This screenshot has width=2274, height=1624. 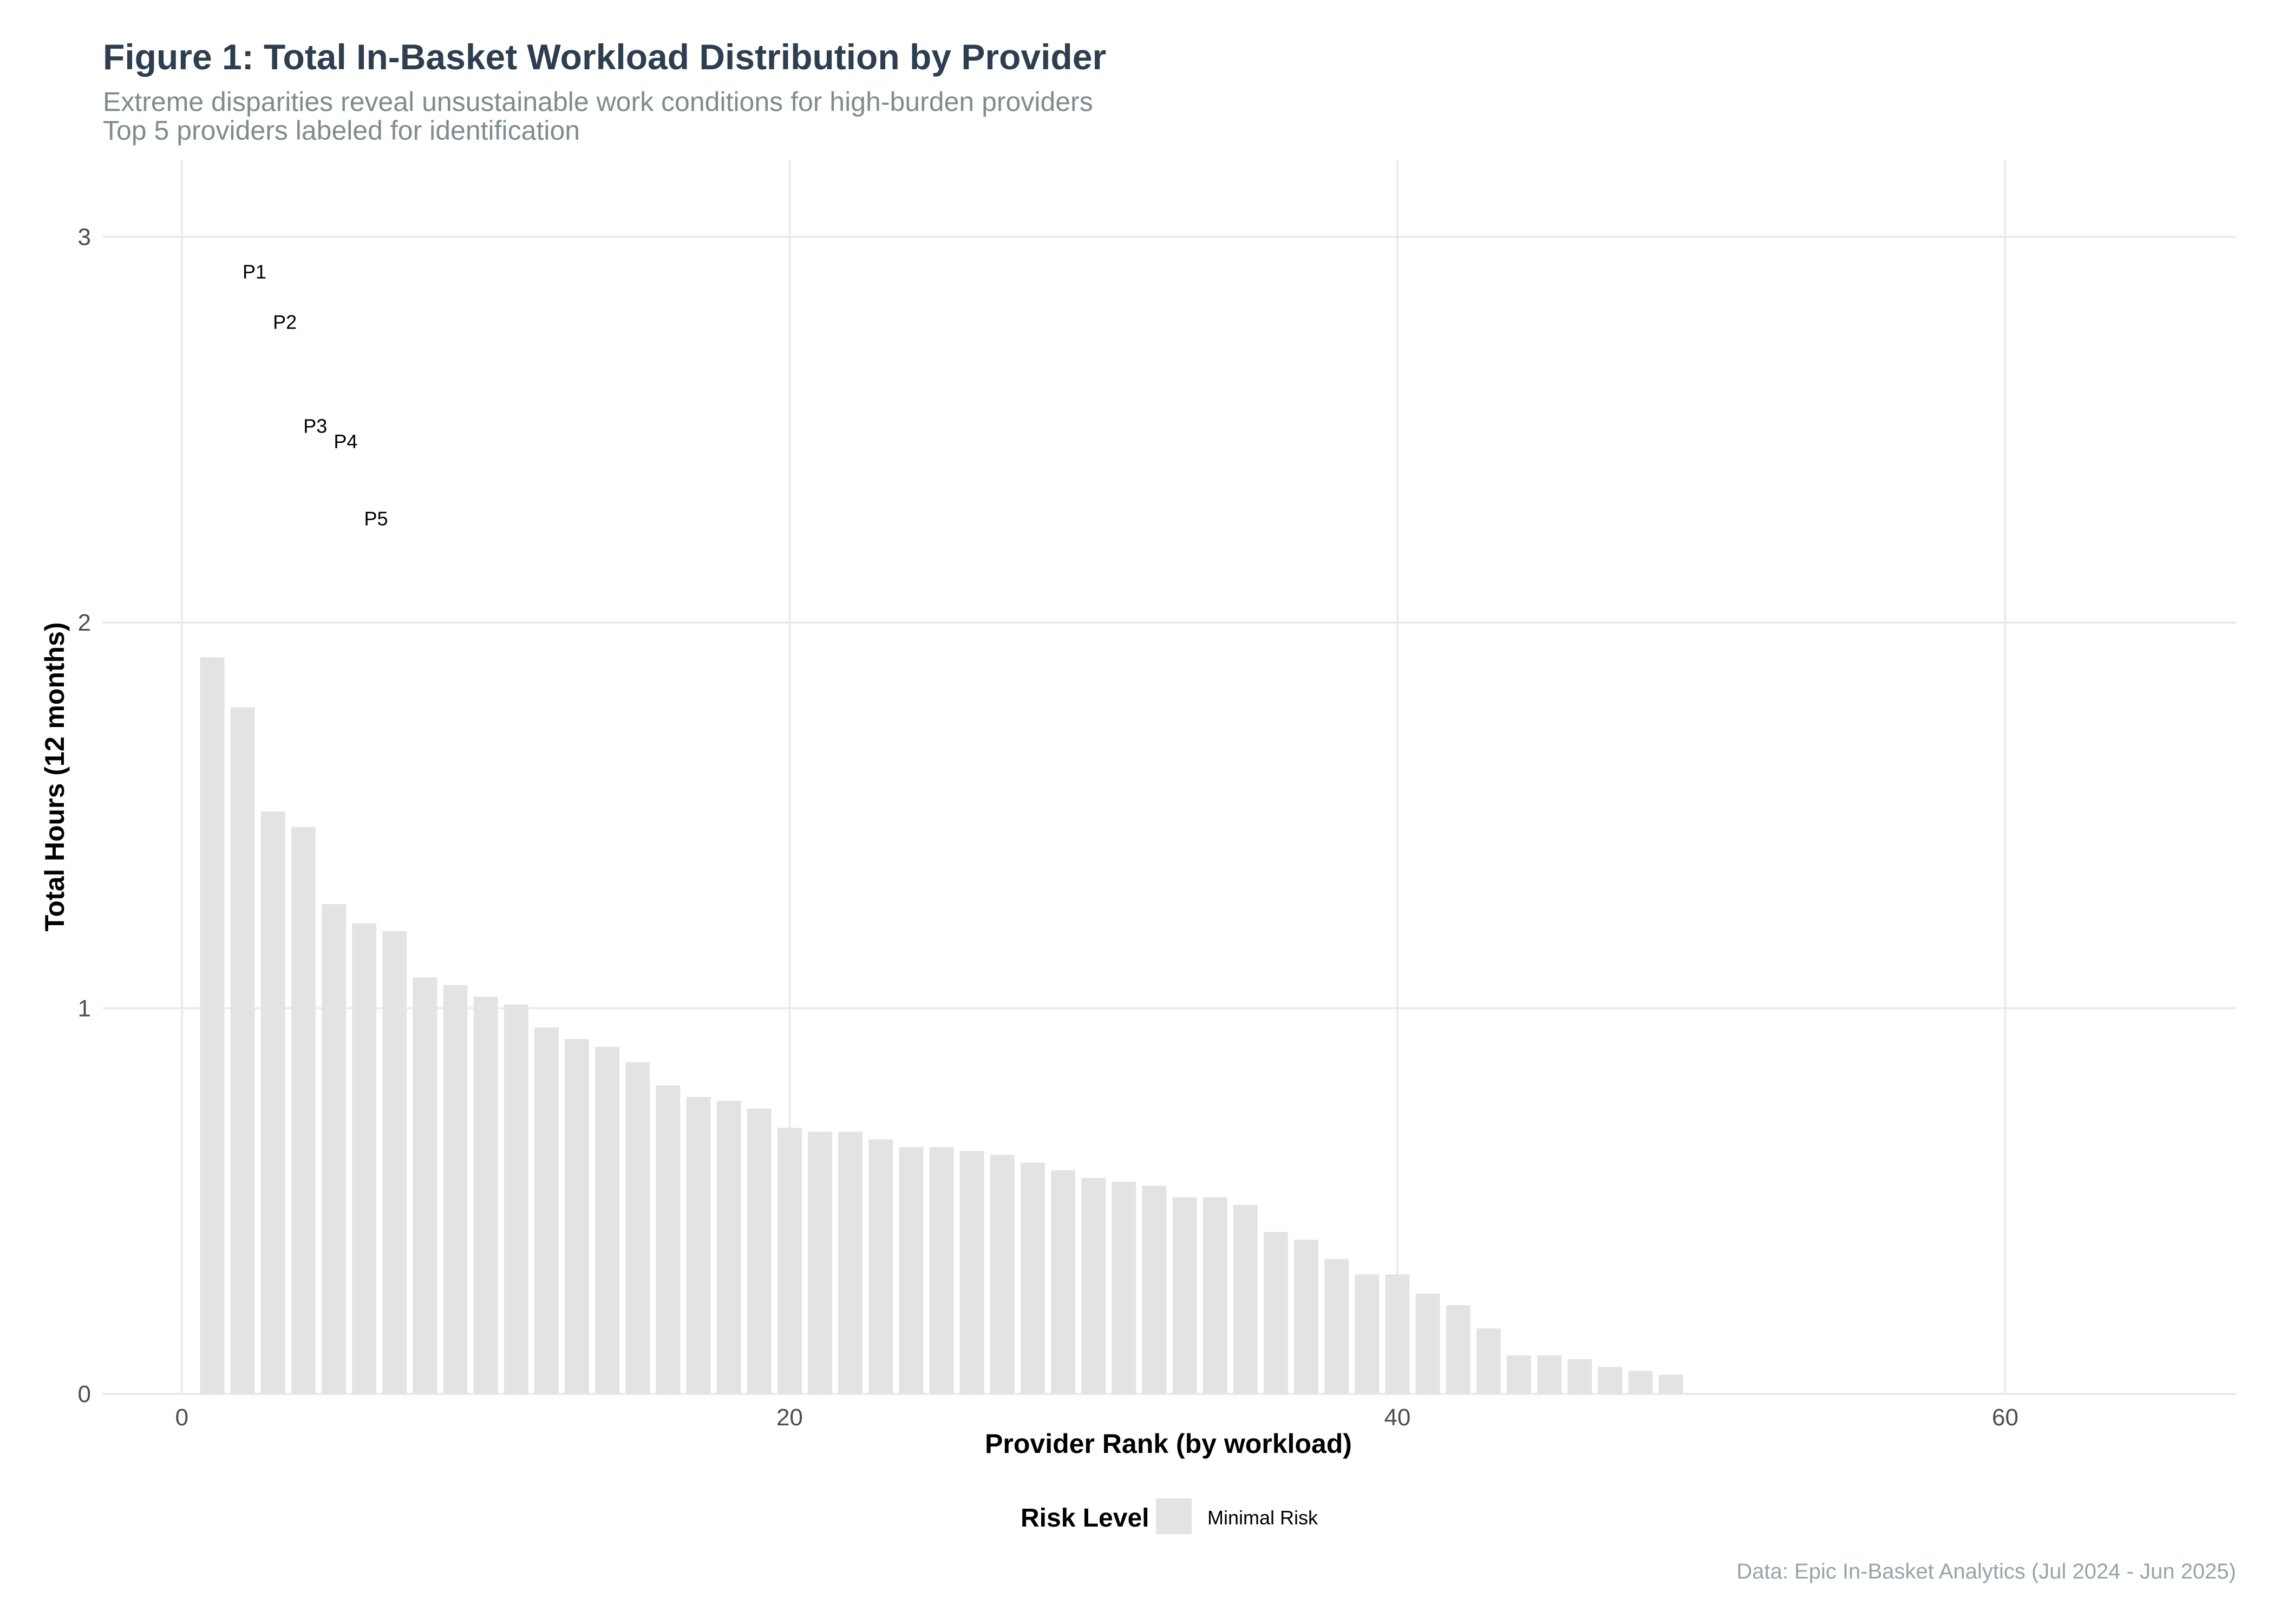 I want to click on provider-label-p5: P5, so click(x=376, y=519).